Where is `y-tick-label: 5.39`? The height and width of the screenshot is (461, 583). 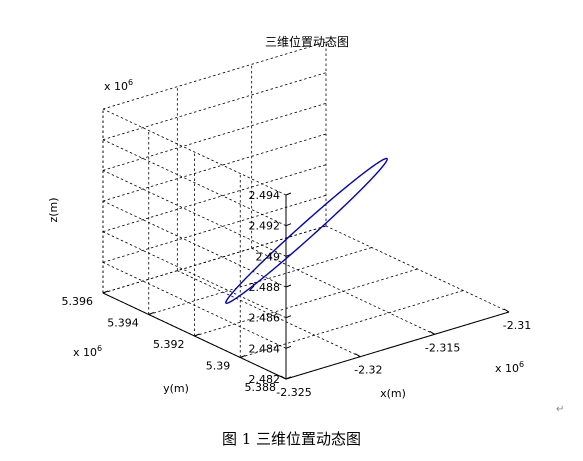 y-tick-label: 5.39 is located at coordinates (218, 366).